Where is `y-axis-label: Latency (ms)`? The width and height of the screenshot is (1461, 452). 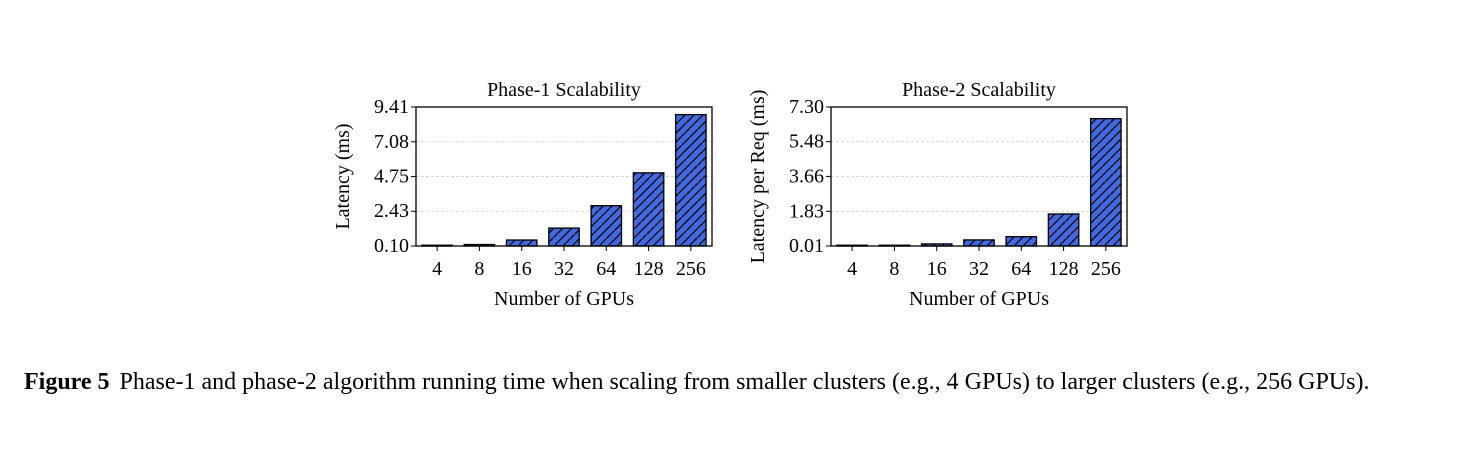 y-axis-label: Latency (ms) is located at coordinates (343, 176).